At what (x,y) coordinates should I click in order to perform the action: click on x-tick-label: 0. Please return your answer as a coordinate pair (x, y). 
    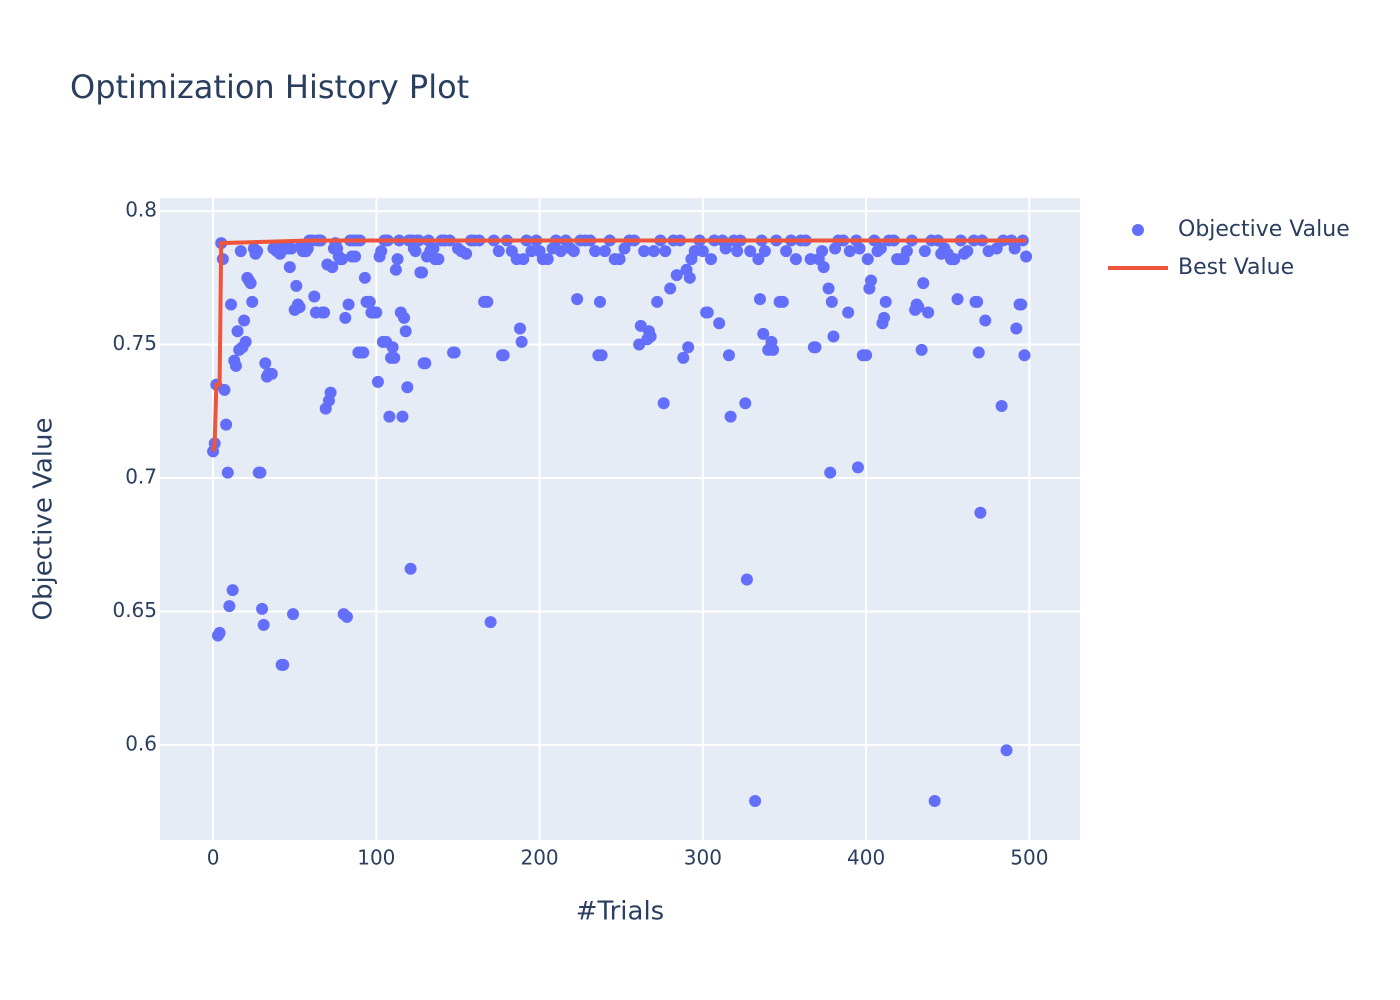
    Looking at the image, I should click on (213, 858).